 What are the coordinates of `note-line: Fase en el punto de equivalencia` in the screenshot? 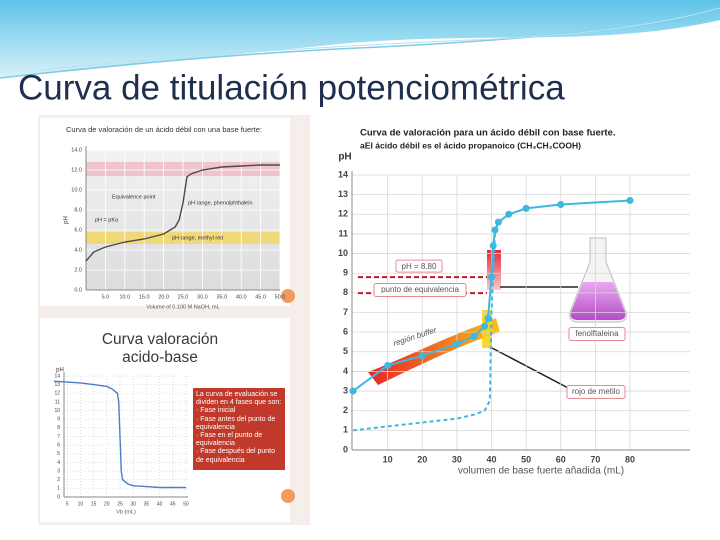 It's located at (239, 440).